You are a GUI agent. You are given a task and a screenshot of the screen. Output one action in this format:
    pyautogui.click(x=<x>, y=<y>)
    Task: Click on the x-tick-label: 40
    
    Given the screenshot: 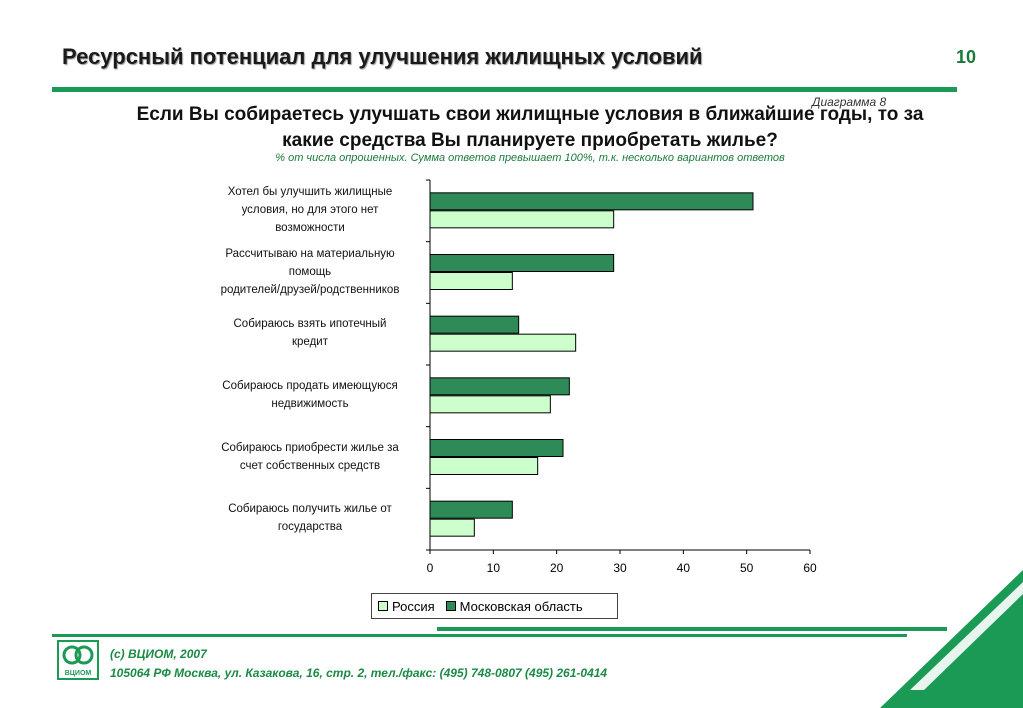 What is the action you would take?
    pyautogui.click(x=684, y=568)
    